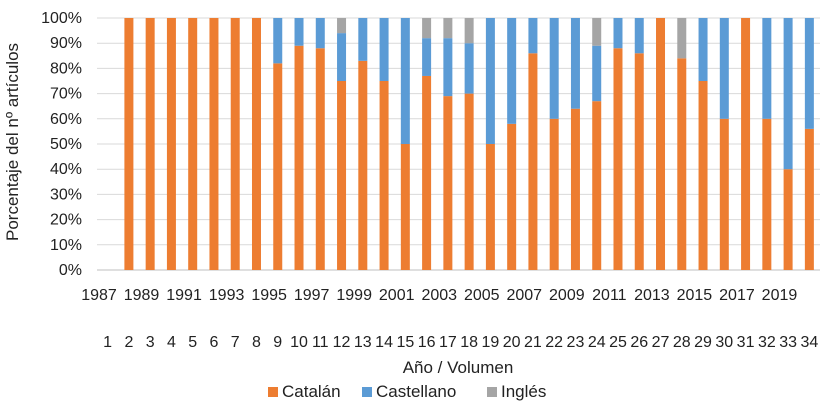  I want to click on x-tick-volume: 17, so click(448, 342).